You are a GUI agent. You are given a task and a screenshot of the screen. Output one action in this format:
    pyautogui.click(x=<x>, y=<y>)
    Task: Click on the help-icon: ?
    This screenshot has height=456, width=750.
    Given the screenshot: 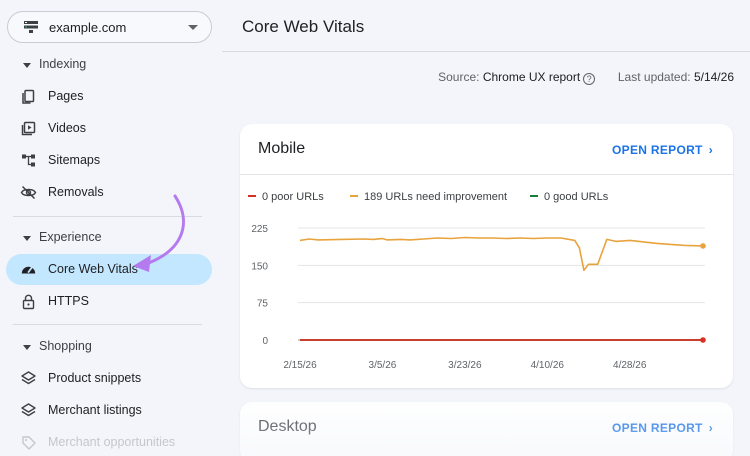 What is the action you would take?
    pyautogui.click(x=589, y=79)
    